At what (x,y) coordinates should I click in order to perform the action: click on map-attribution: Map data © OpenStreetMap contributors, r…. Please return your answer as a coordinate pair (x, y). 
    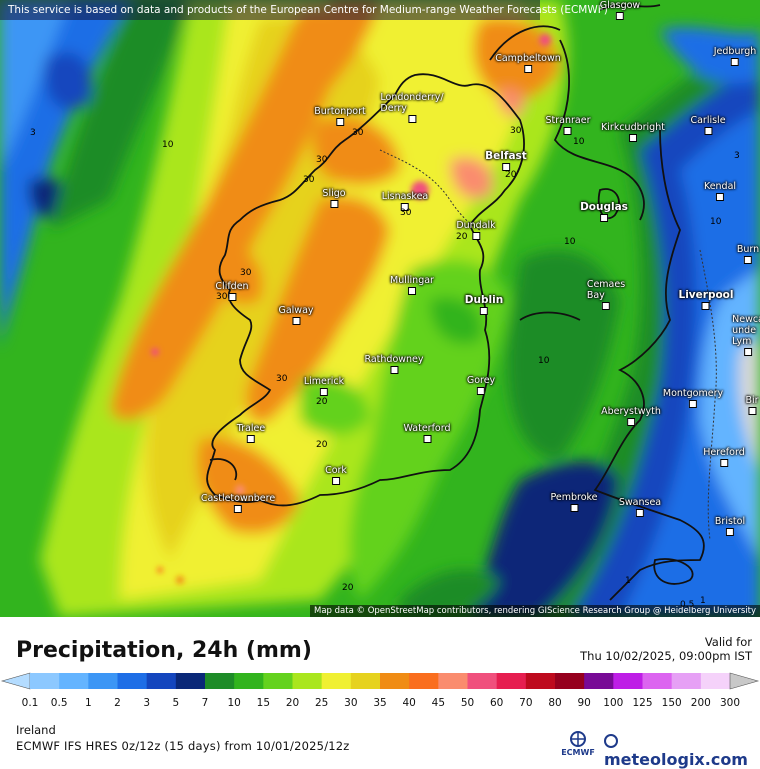
    Looking at the image, I should click on (535, 611).